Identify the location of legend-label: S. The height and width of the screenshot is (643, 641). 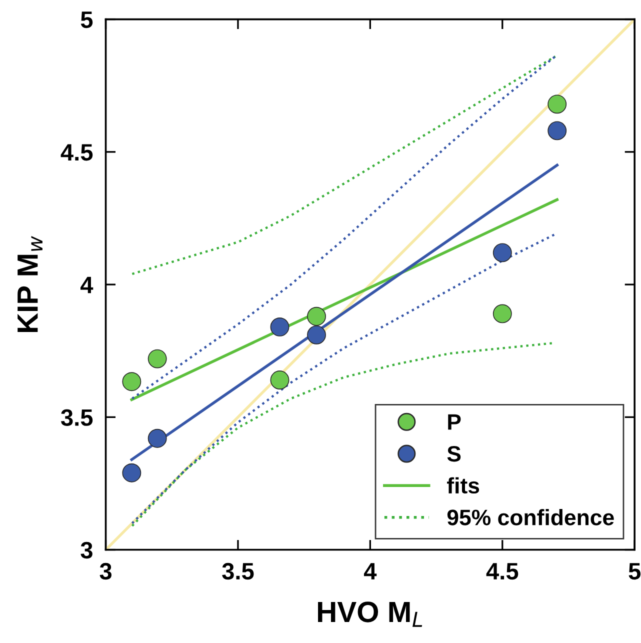
(454, 454).